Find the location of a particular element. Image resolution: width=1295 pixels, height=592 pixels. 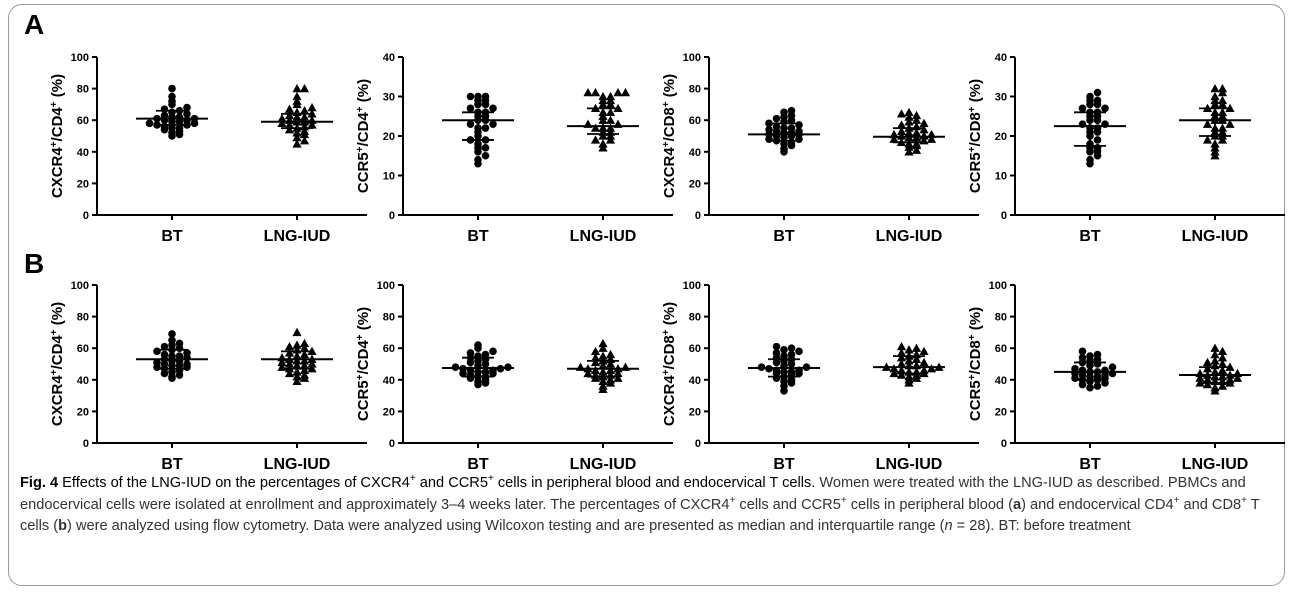

panel-letter-a: A is located at coordinates (34, 24).